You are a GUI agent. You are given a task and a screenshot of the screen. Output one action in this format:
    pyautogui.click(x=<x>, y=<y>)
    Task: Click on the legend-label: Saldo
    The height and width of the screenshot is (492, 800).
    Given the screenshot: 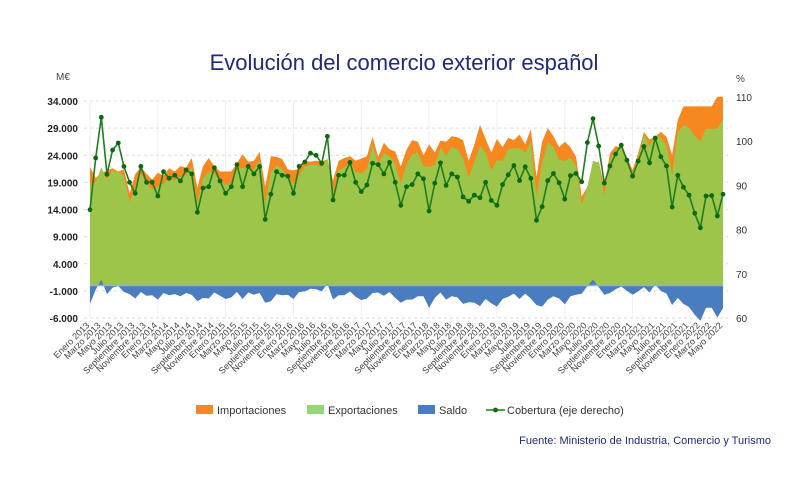 What is the action you would take?
    pyautogui.click(x=453, y=411)
    